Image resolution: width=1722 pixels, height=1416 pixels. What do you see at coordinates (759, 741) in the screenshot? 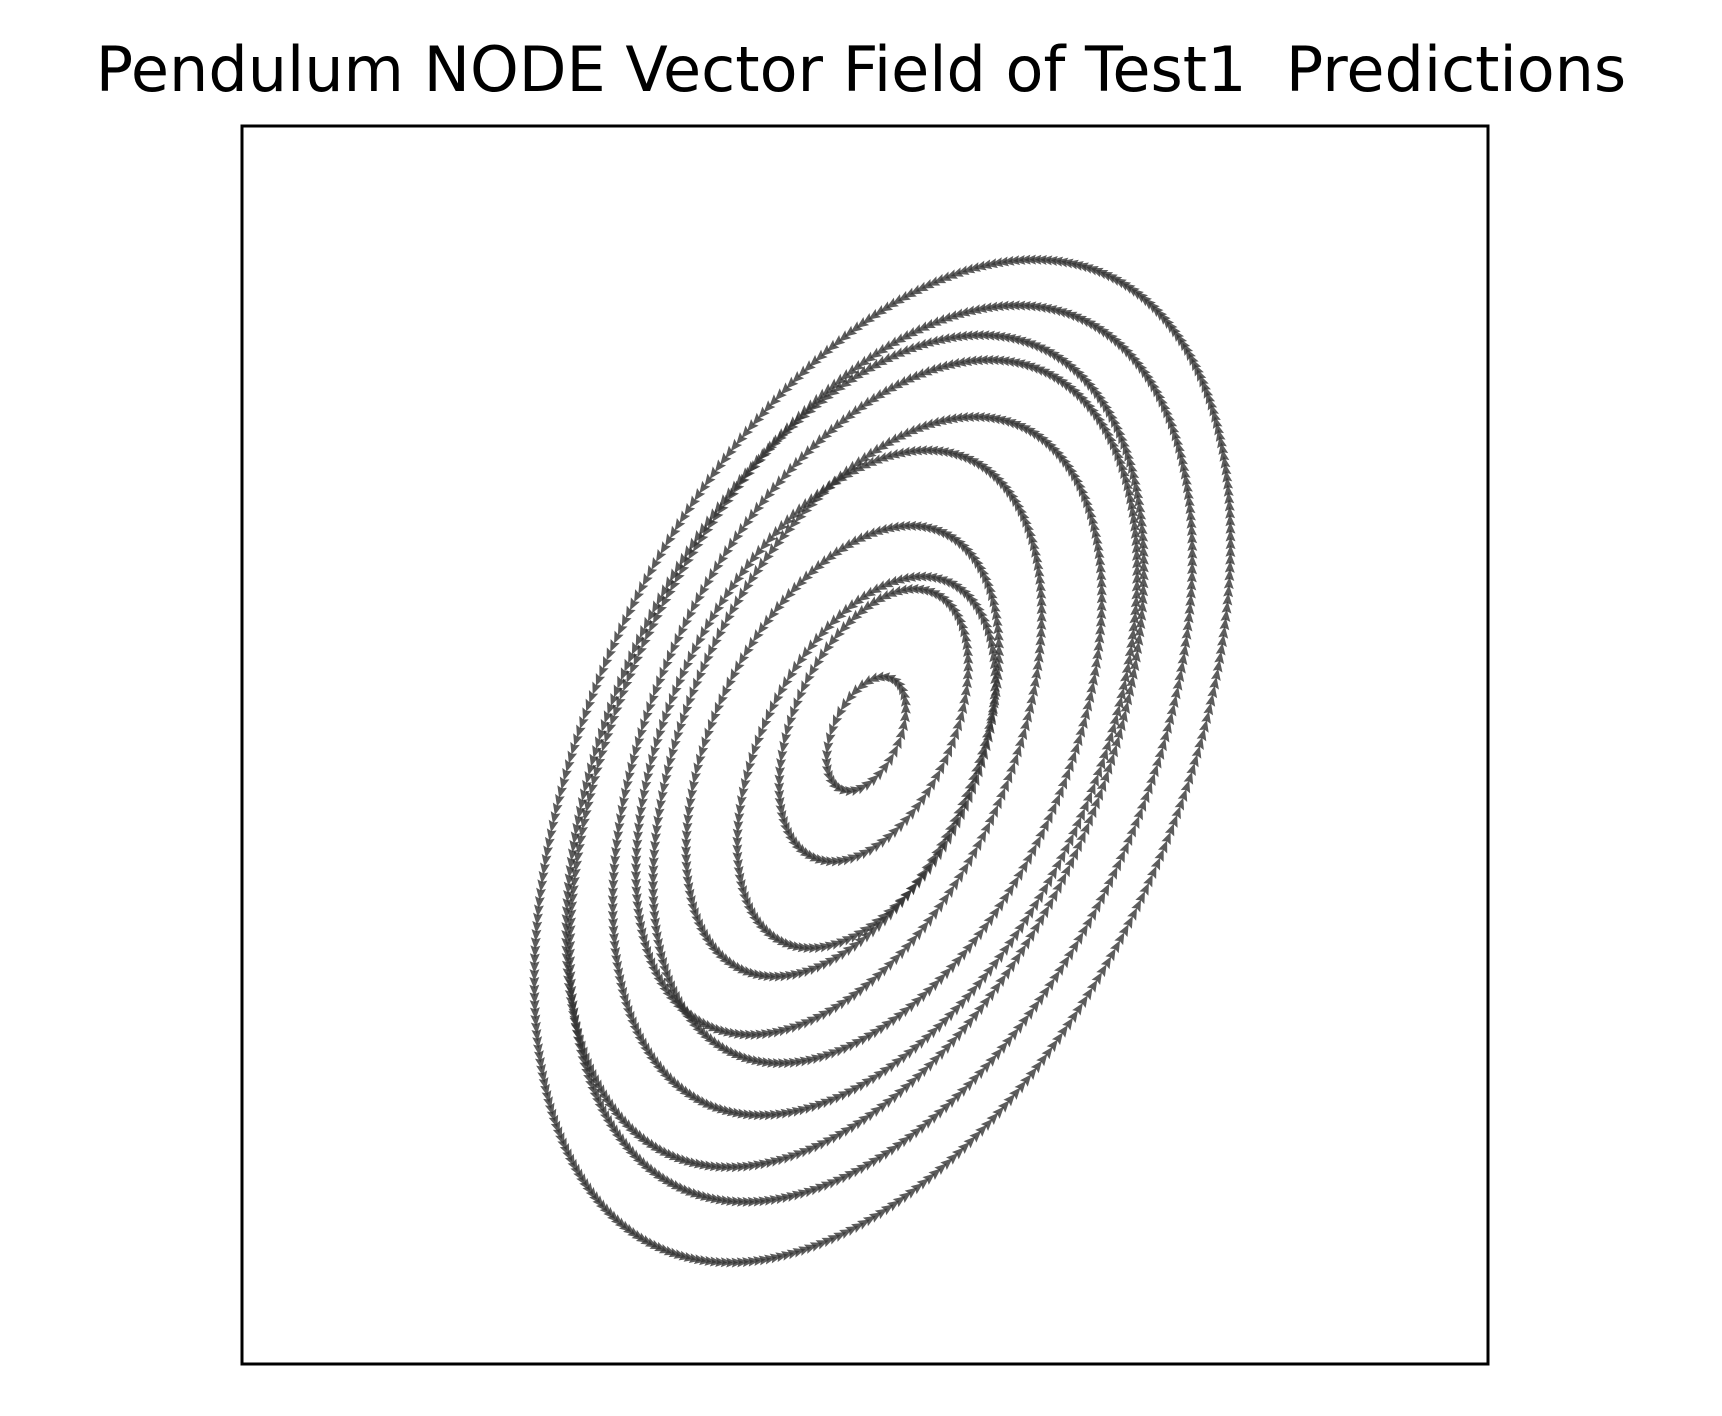
I see `vector-arrow-1944` at bounding box center [759, 741].